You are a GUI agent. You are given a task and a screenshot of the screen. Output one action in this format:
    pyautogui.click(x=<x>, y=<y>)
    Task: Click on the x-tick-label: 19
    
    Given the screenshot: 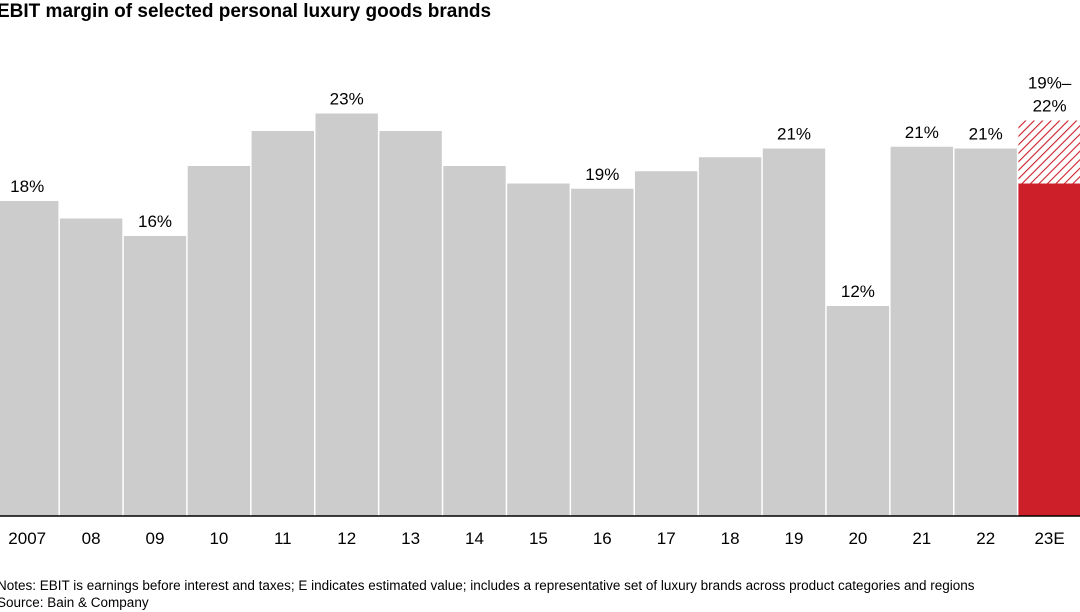 What is the action you would take?
    pyautogui.click(x=794, y=538)
    